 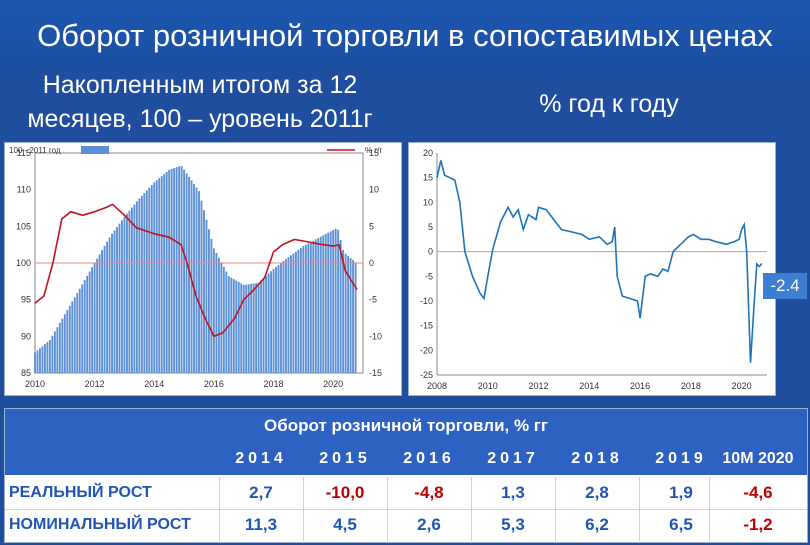 What do you see at coordinates (758, 492) in the screenshot?
I see `table-cell: -4,6` at bounding box center [758, 492].